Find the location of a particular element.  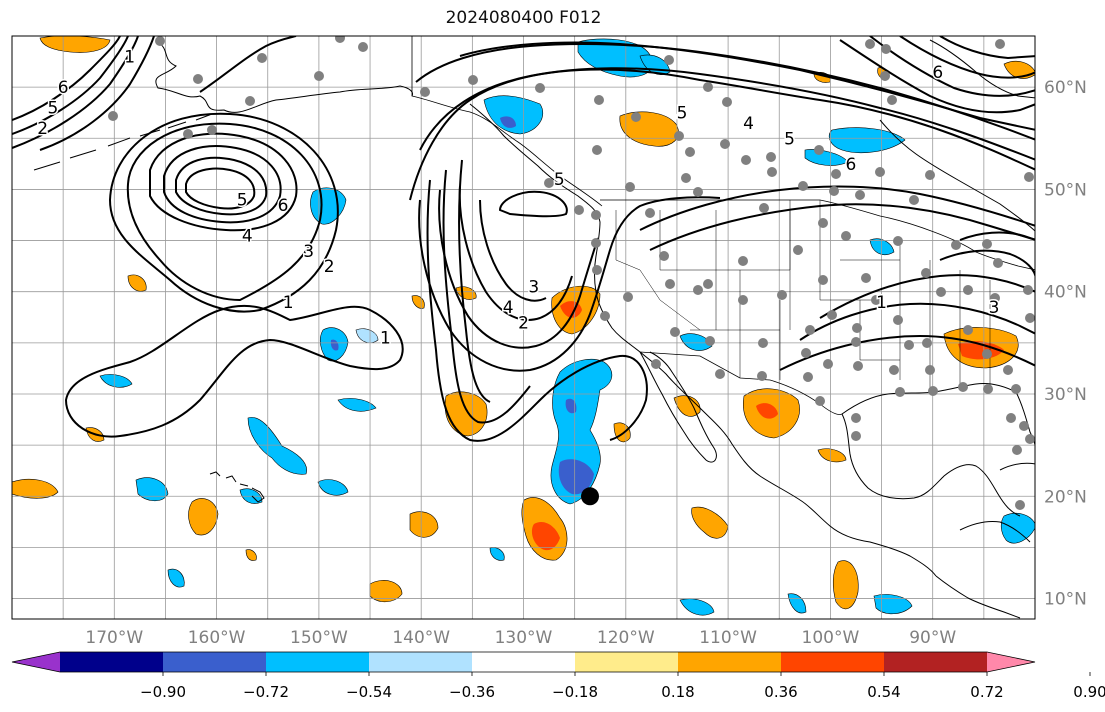

latitude-labels: 60°N 50°N 40°N 30°N 20°N 10°N is located at coordinates (1065, 343).